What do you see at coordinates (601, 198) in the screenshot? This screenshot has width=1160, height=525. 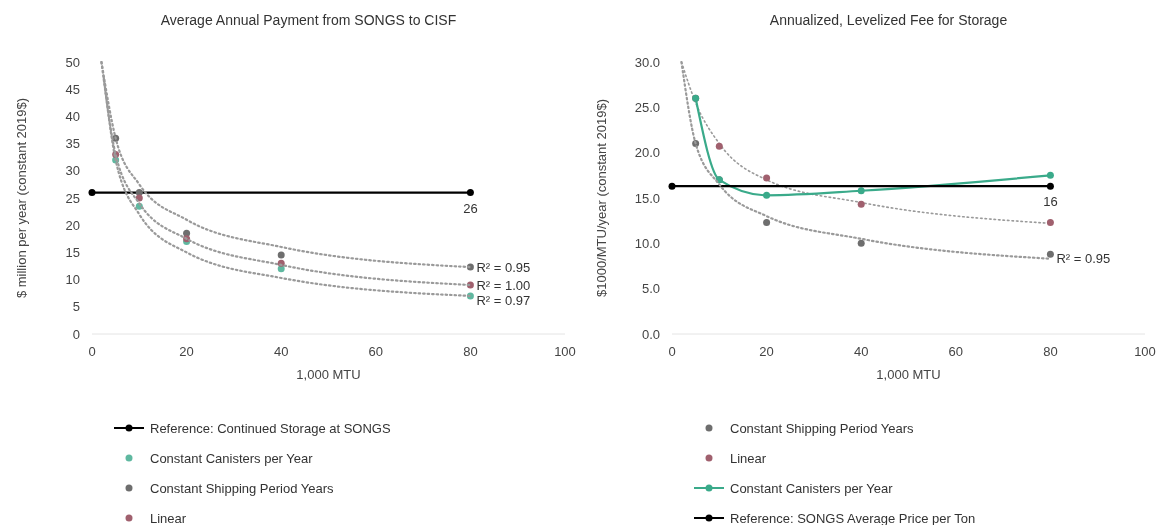 I see `y-axis-title: $1000/MTU/year (constant 2019$)` at bounding box center [601, 198].